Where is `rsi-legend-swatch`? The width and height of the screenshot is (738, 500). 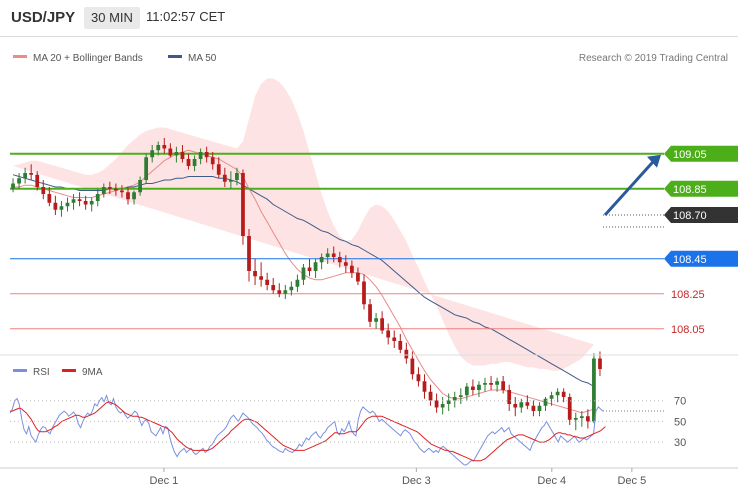
rsi-legend-swatch is located at coordinates (20, 370).